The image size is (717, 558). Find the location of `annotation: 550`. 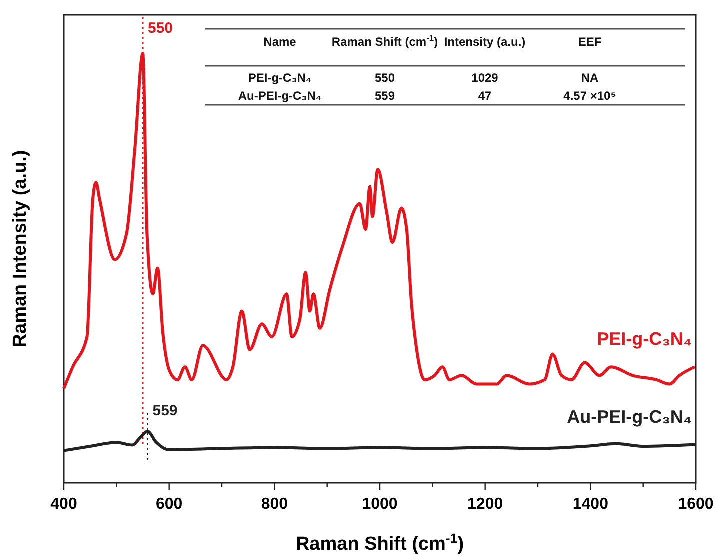

annotation: 550 is located at coordinates (385, 78).